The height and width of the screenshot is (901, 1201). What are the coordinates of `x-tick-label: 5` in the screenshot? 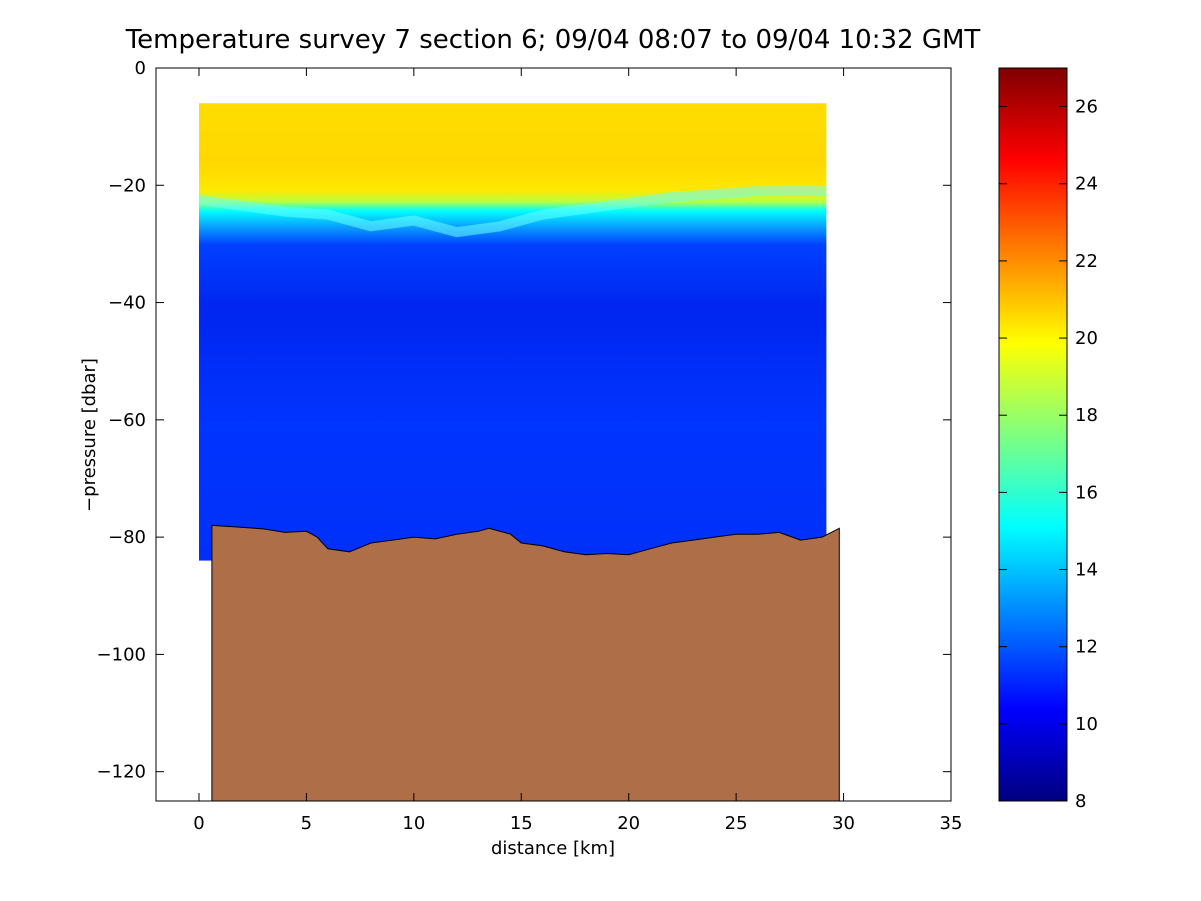 It's located at (306, 823).